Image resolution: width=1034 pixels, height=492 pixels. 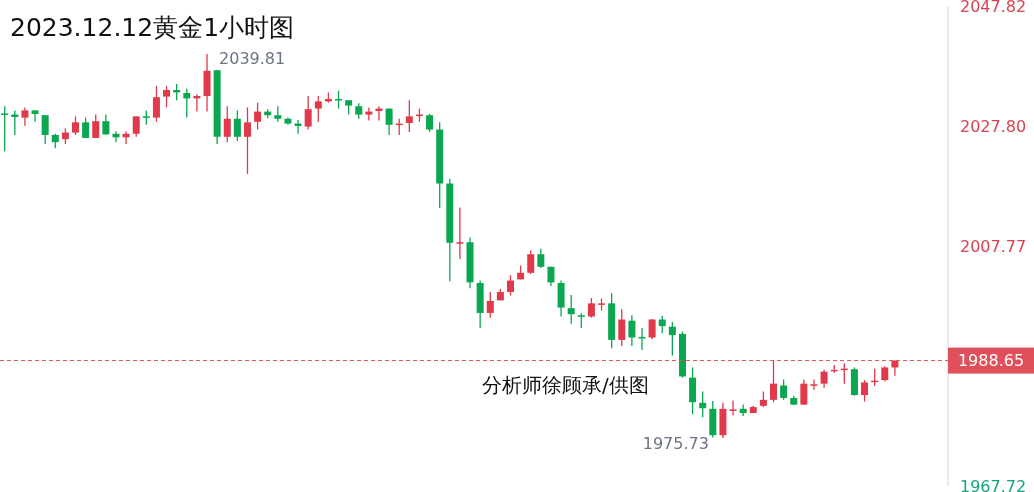 What do you see at coordinates (991, 361) in the screenshot?
I see `ref-line-label: 1988.65` at bounding box center [991, 361].